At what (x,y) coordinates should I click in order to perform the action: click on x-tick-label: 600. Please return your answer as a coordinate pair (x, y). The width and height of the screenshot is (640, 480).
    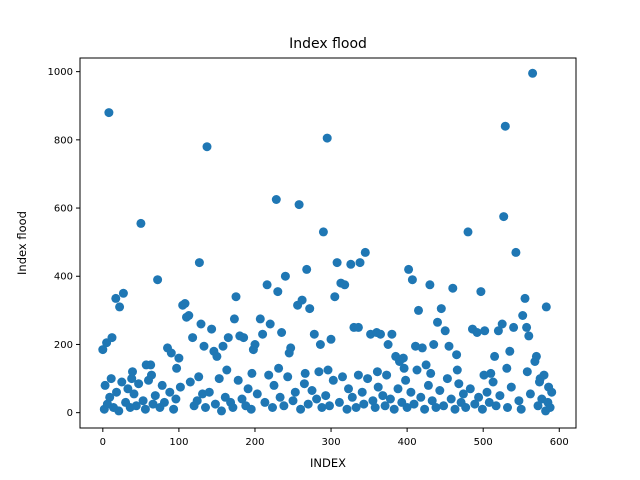
    Looking at the image, I should click on (559, 442).